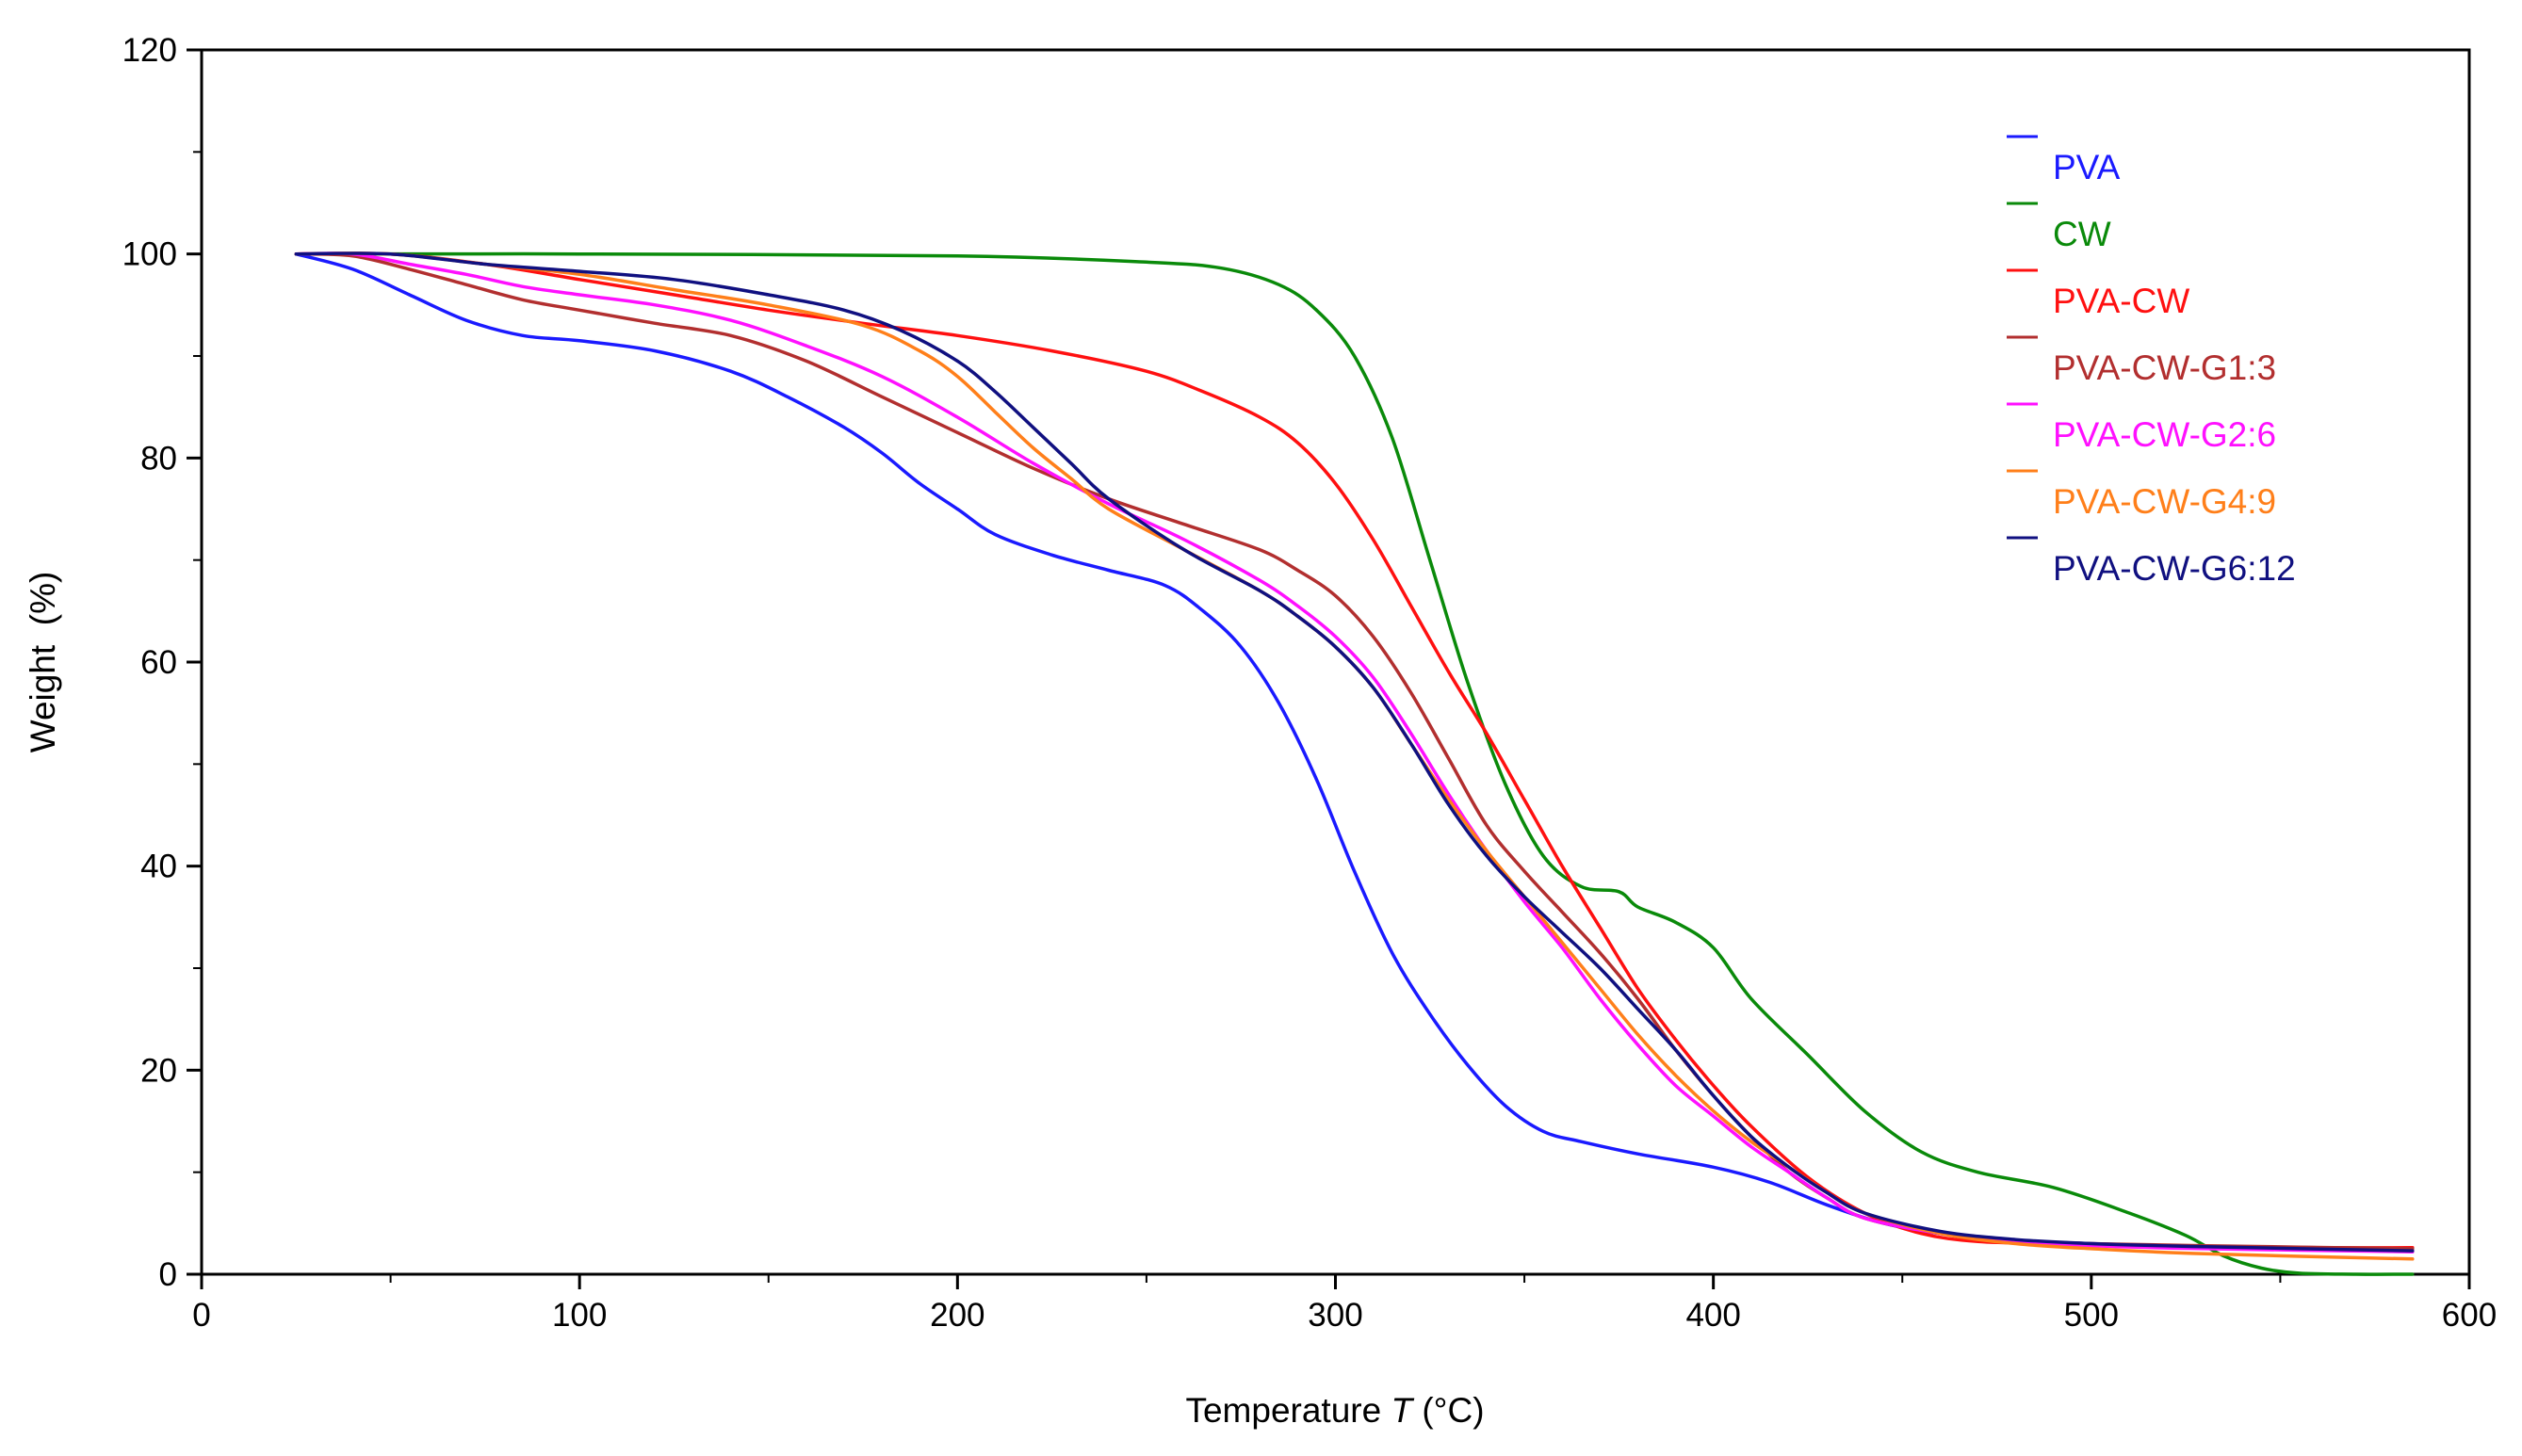 This screenshot has height=1456, width=2522. What do you see at coordinates (579, 1315) in the screenshot?
I see `x-tick-label: 100` at bounding box center [579, 1315].